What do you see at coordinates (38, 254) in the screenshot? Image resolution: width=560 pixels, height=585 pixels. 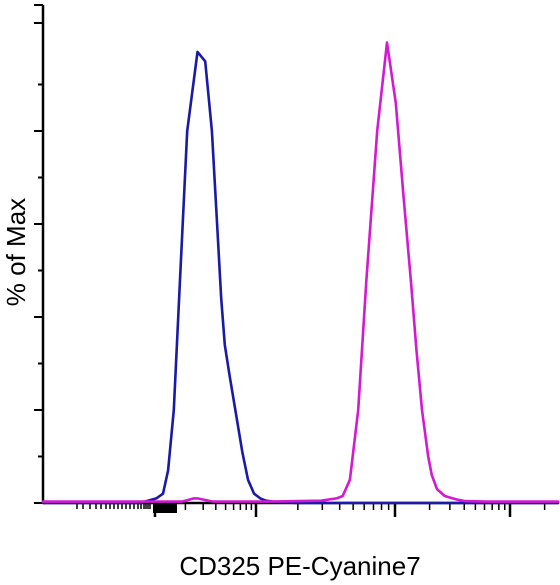 I see `y-axis-ticks` at bounding box center [38, 254].